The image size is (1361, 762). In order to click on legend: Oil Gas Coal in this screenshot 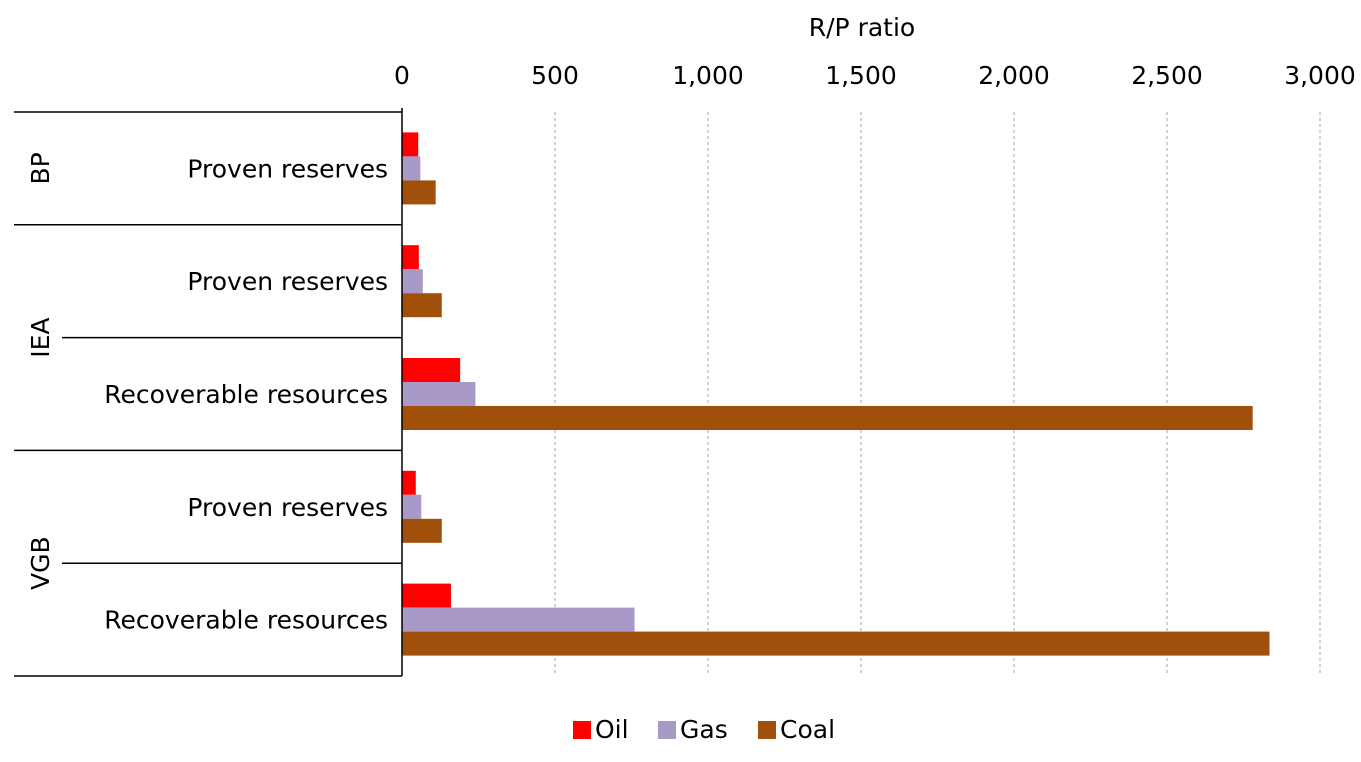, I will do `click(704, 729)`.